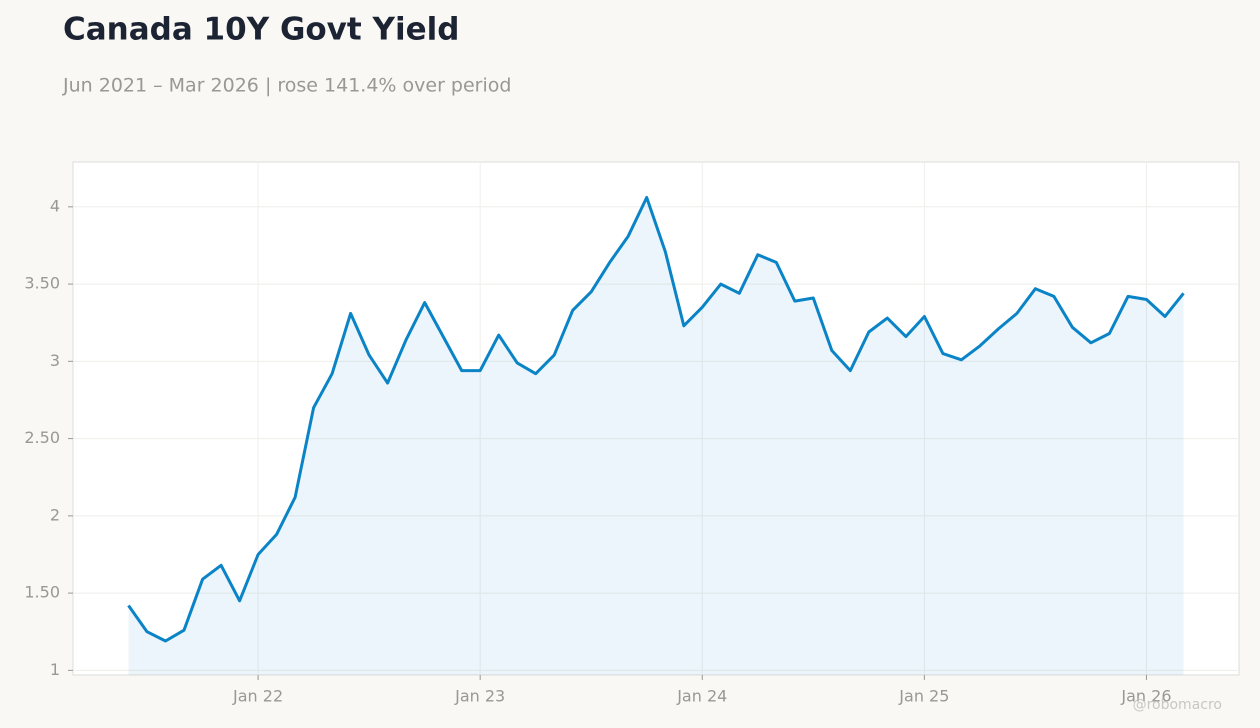 The width and height of the screenshot is (1260, 728). What do you see at coordinates (42, 283) in the screenshot?
I see `y-tick-label: 3.50` at bounding box center [42, 283].